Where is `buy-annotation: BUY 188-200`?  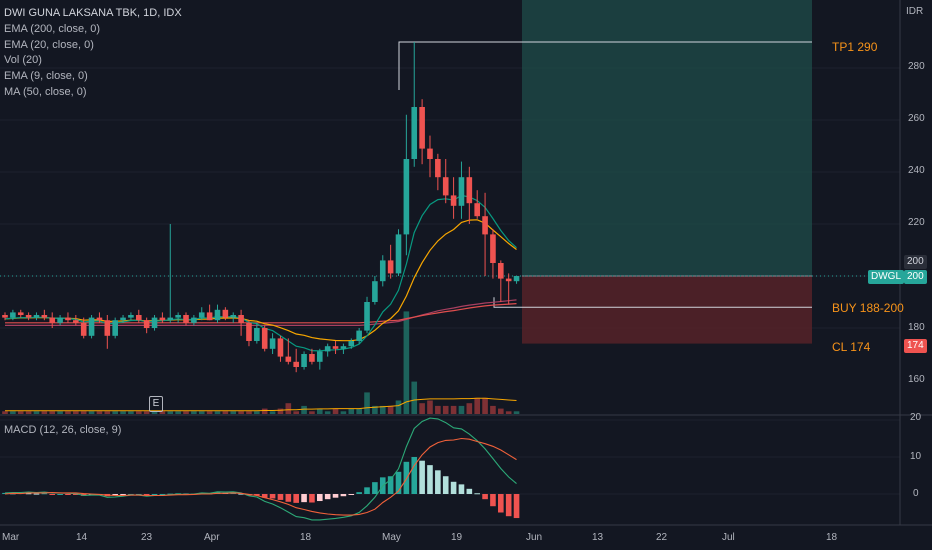
buy-annotation: BUY 188-200 is located at coordinates (868, 308).